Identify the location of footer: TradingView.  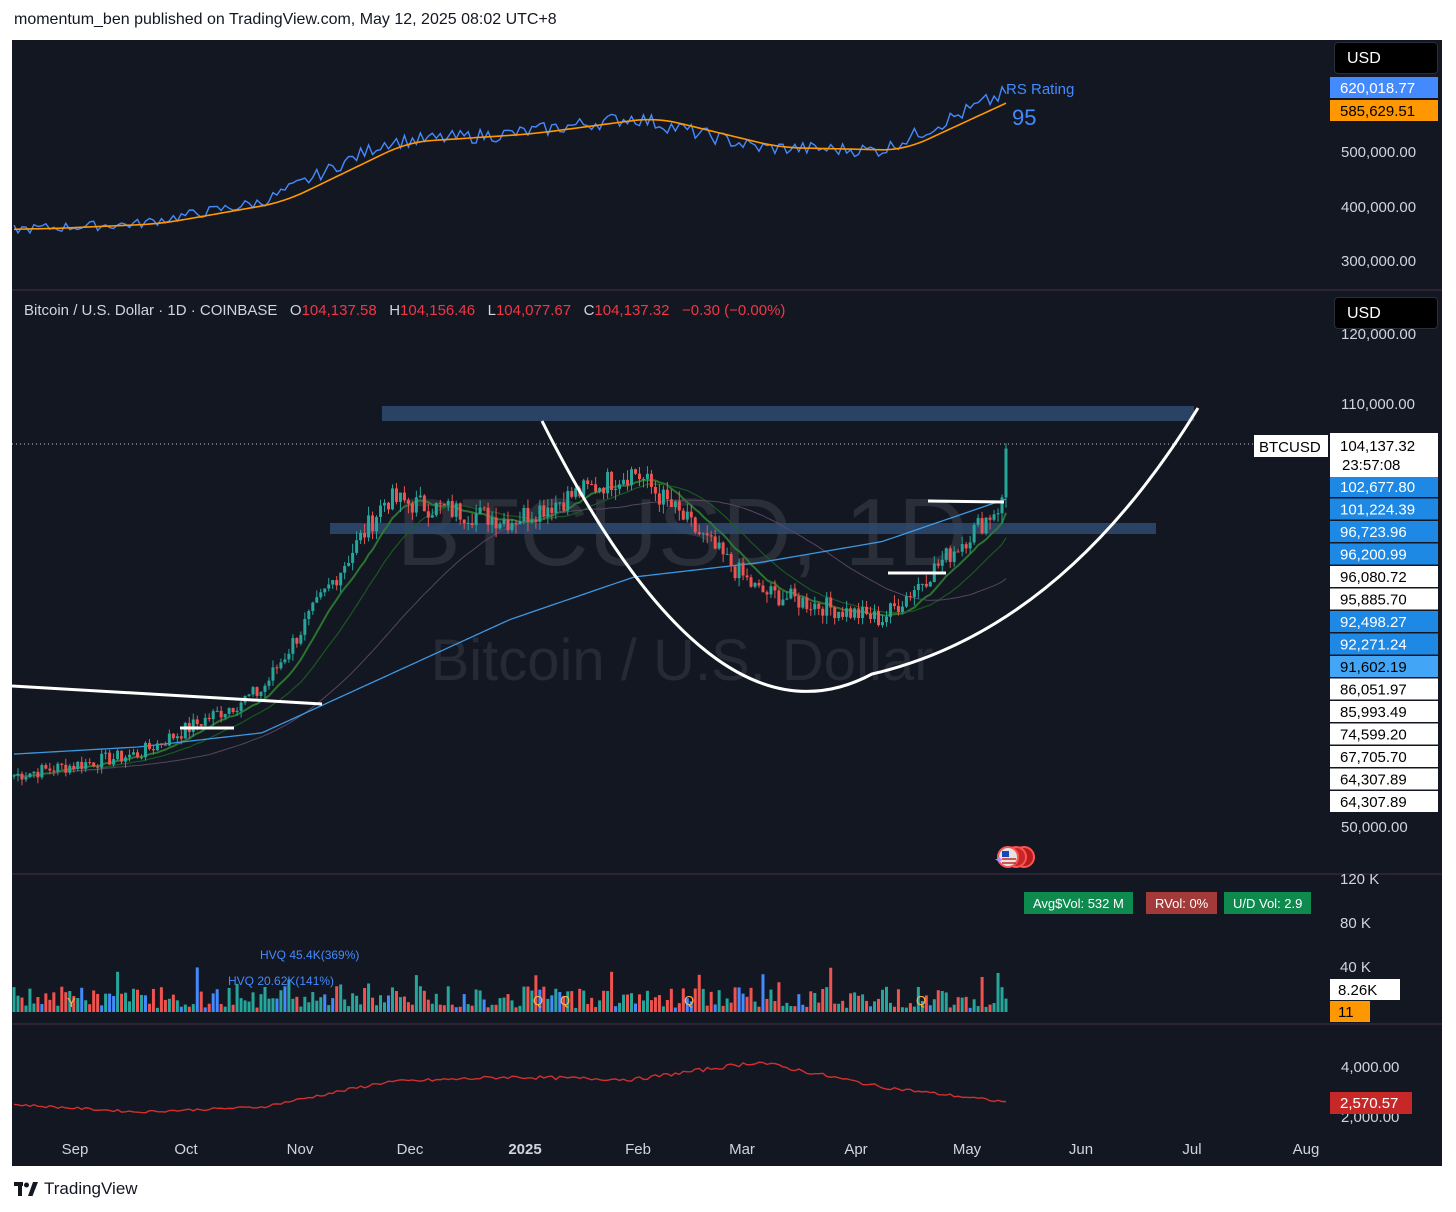
(728, 1190).